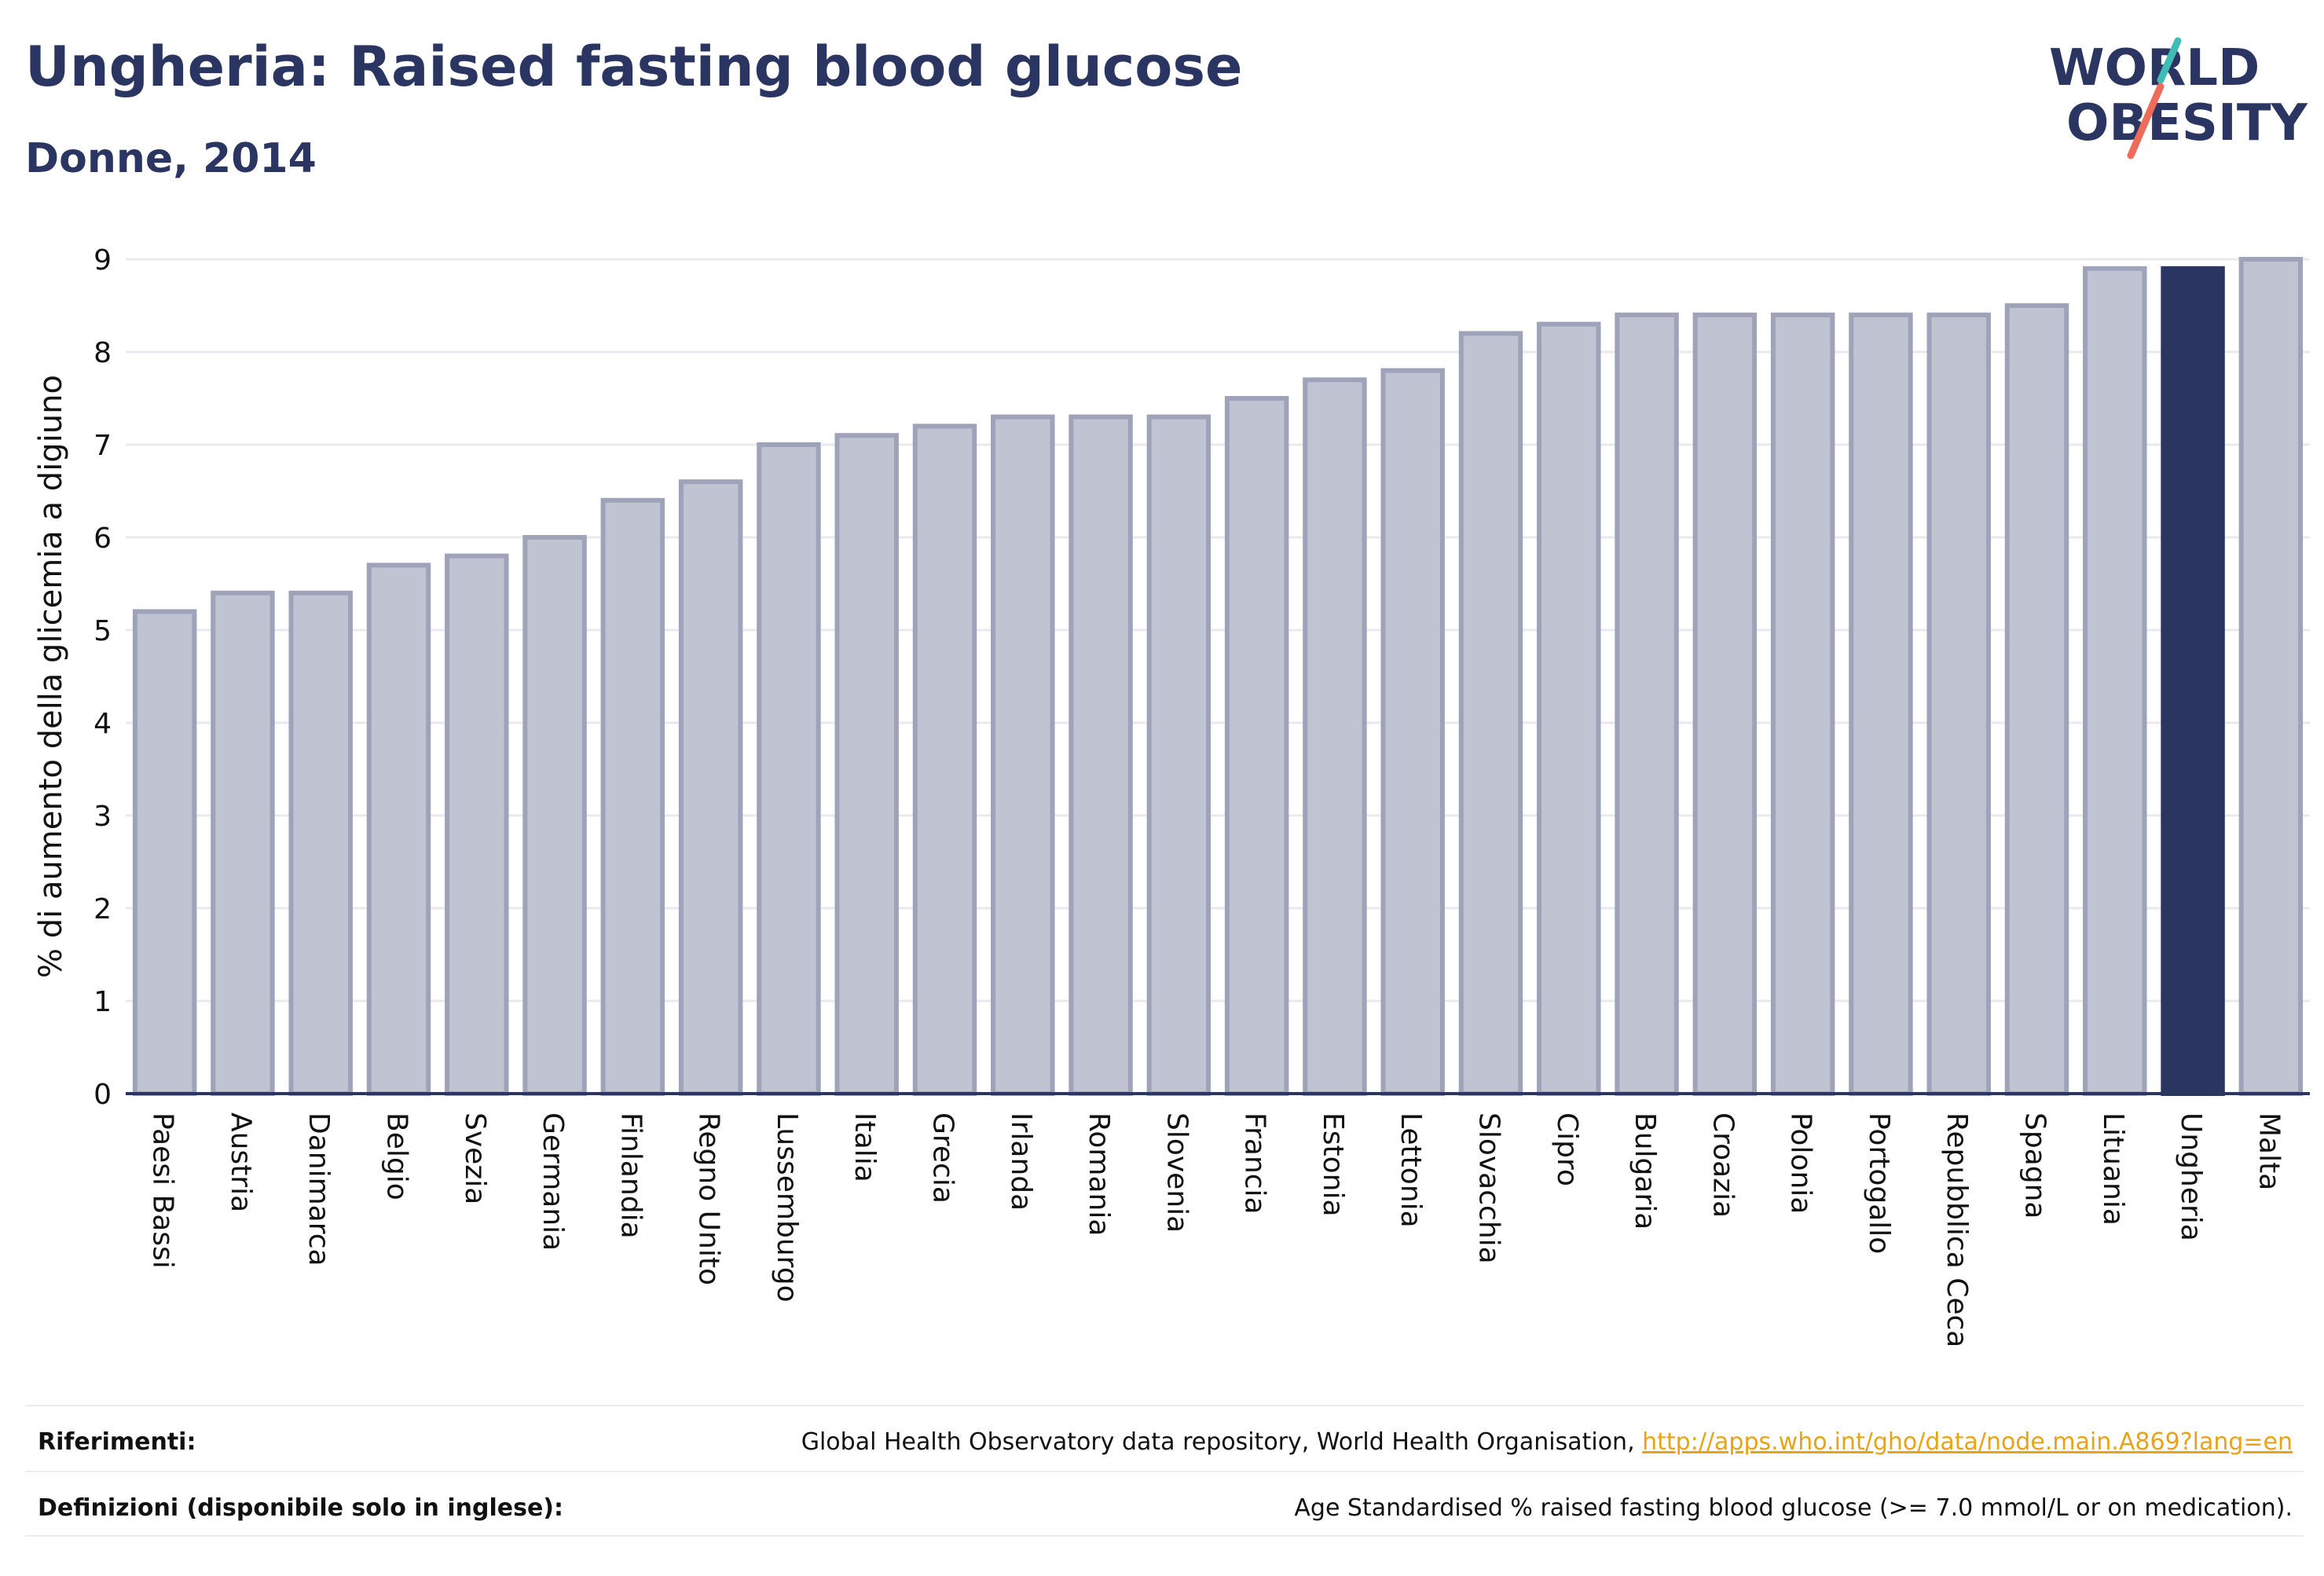  What do you see at coordinates (1879, 1183) in the screenshot?
I see `x-tick-label: Portogallo` at bounding box center [1879, 1183].